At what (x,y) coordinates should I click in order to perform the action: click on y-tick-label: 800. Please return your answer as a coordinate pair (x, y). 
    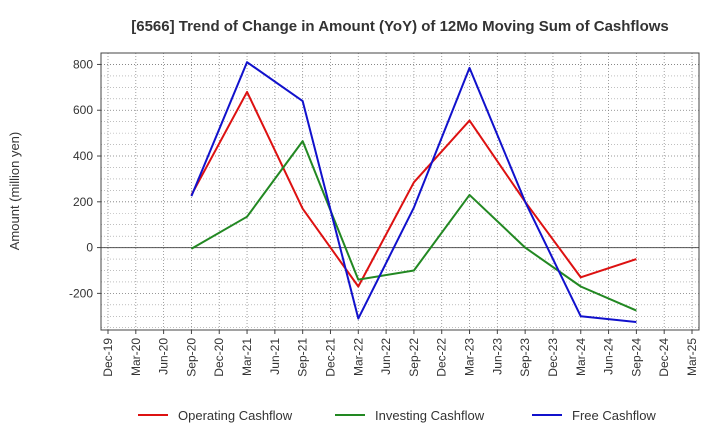
    Looking at the image, I should click on (83, 64).